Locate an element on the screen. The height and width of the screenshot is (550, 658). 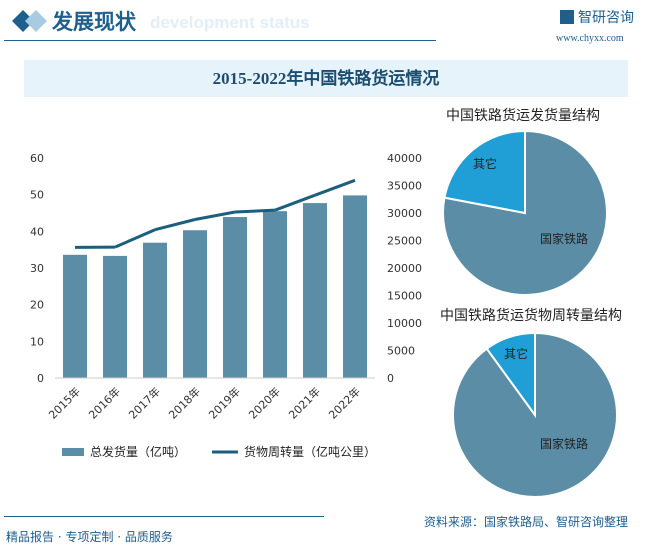
logo: 智研咨询 is located at coordinates (597, 17).